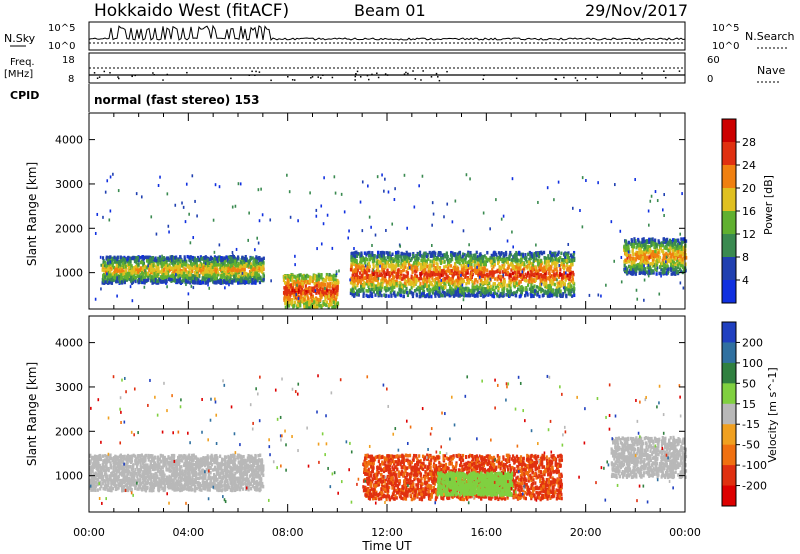 The height and width of the screenshot is (554, 800). What do you see at coordinates (636, 10) in the screenshot?
I see `date-title: 29/Nov/2017` at bounding box center [636, 10].